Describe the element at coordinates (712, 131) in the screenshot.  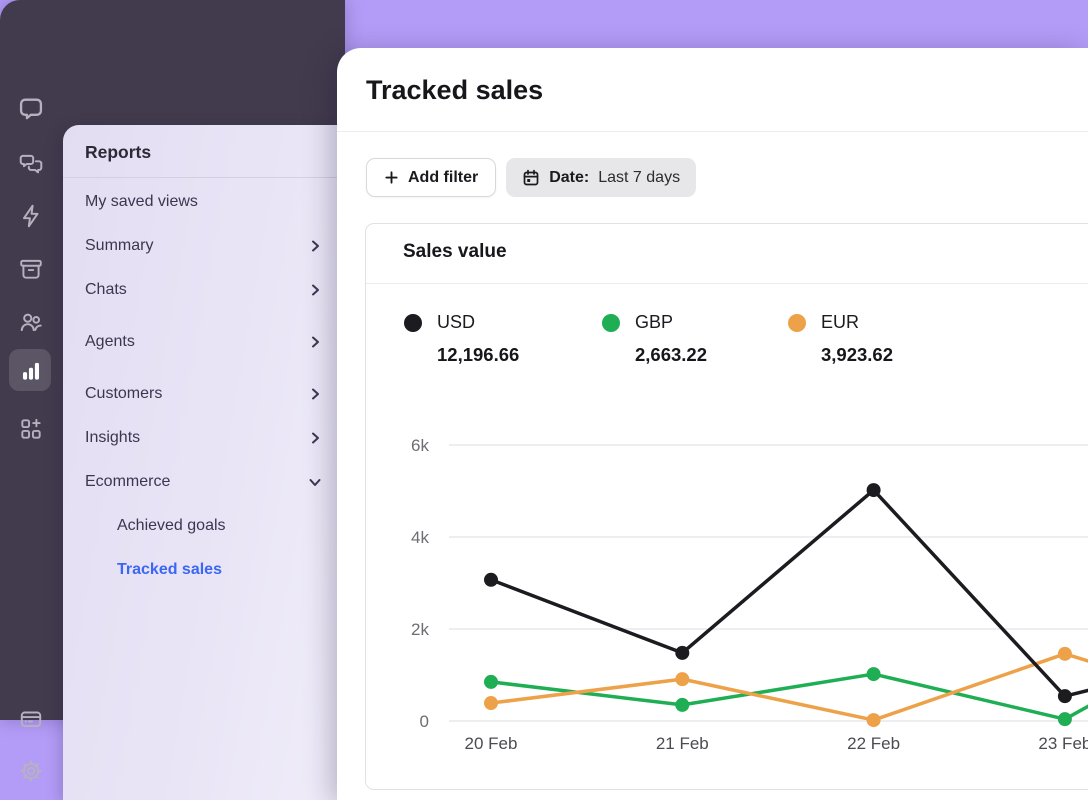
I see `header-divider` at that location.